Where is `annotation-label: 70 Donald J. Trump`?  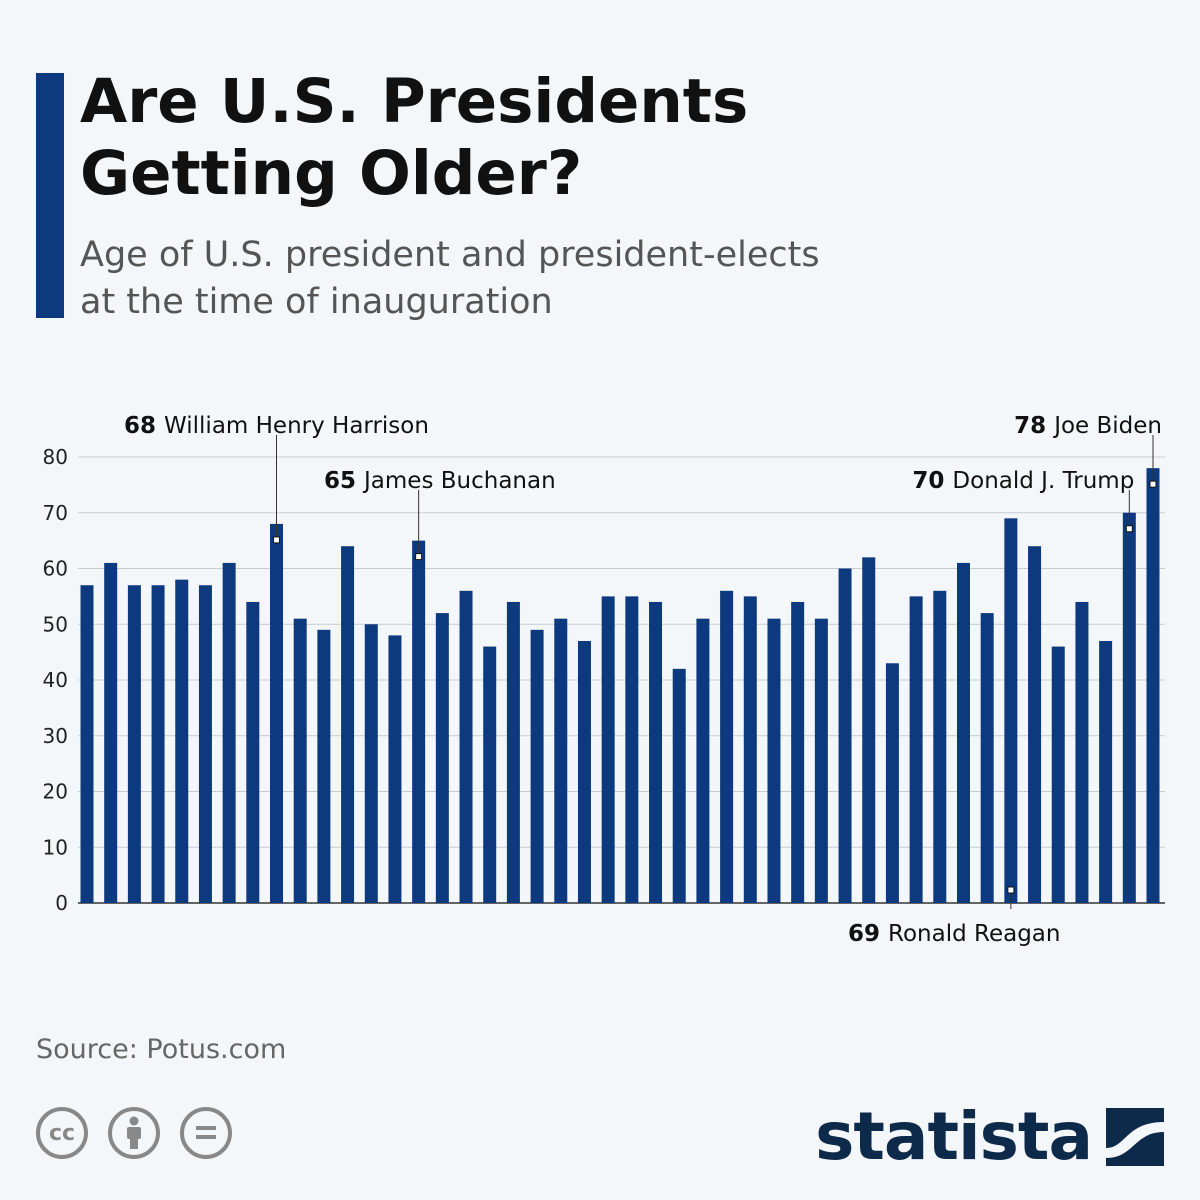 annotation-label: 70 Donald J. Trump is located at coordinates (1023, 481).